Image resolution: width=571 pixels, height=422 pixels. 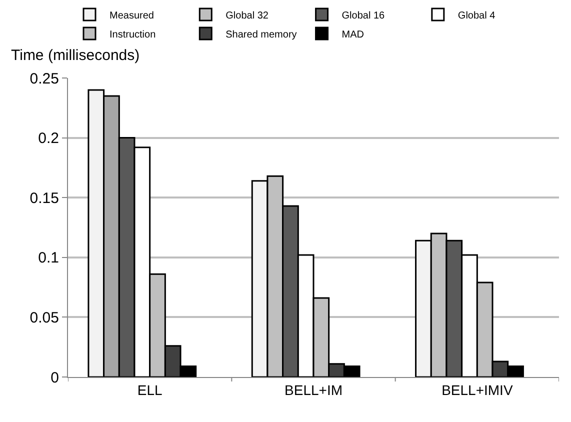 I want to click on x-tick-label: BELL+IM, so click(x=313, y=390).